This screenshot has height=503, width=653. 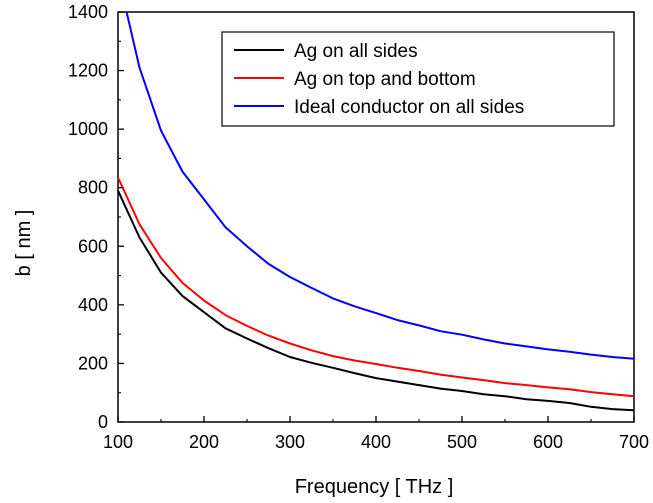 I want to click on x-axis: 100 200 300 400 500 600 700, so click(x=376, y=434).